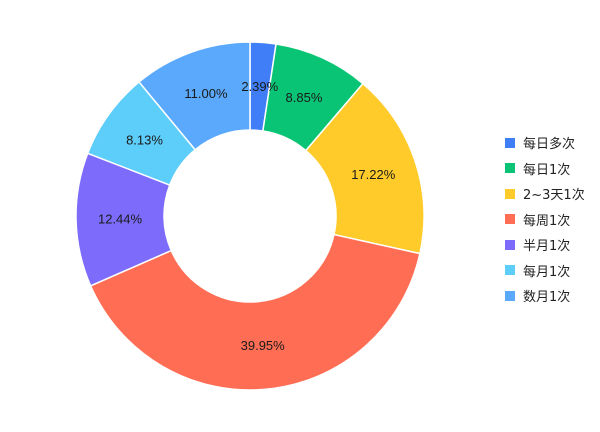 This screenshot has height=432, width=600. Describe the element at coordinates (373, 174) in the screenshot. I see `slice-label-3: 17.22%` at that location.